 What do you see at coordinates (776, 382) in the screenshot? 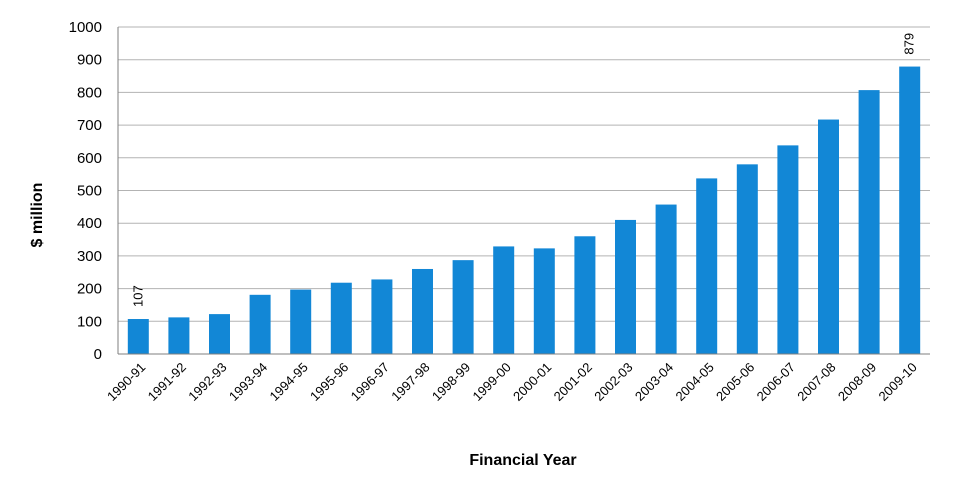
I see `x-tick-label: 2006-07` at bounding box center [776, 382].